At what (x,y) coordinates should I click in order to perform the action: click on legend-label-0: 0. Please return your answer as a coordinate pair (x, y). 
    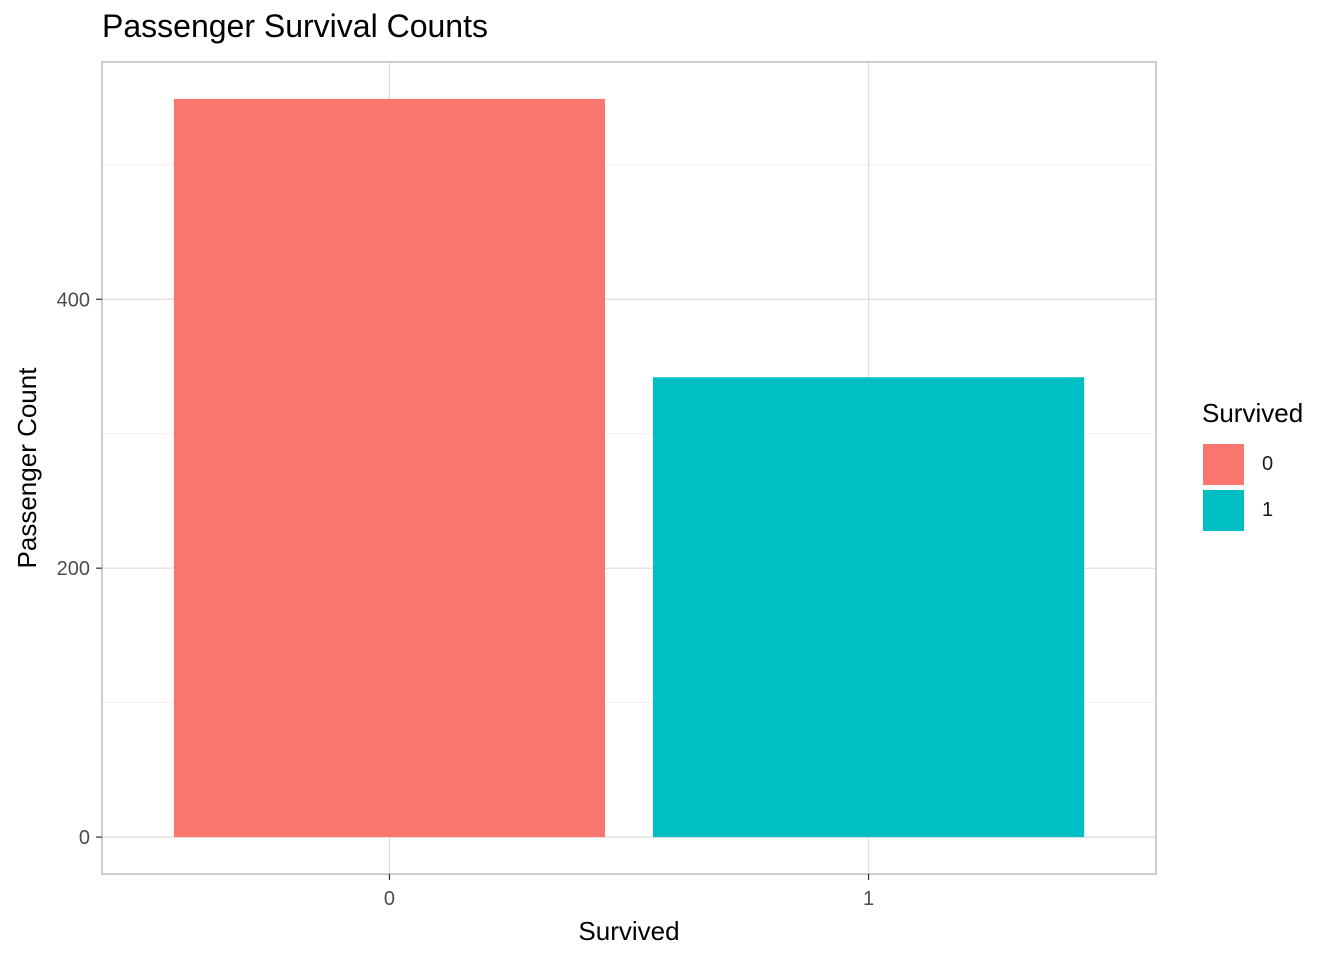
    Looking at the image, I should click on (1268, 463).